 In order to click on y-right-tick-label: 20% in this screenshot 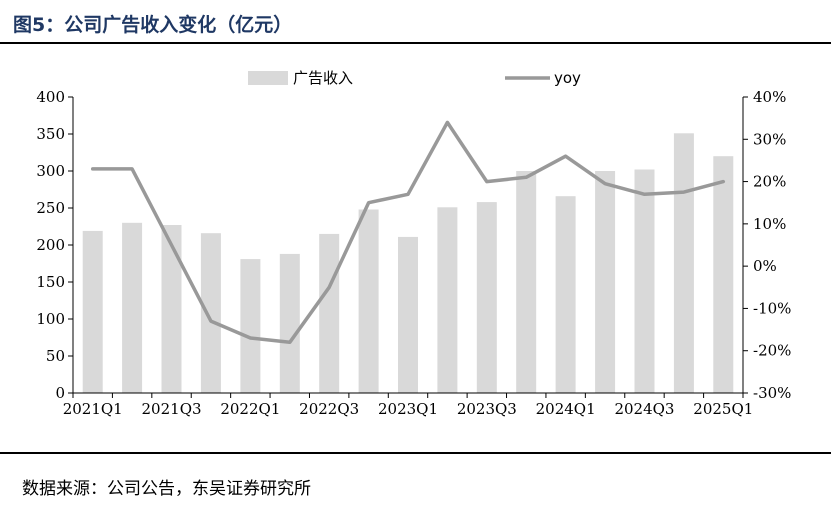, I will do `click(769, 182)`.